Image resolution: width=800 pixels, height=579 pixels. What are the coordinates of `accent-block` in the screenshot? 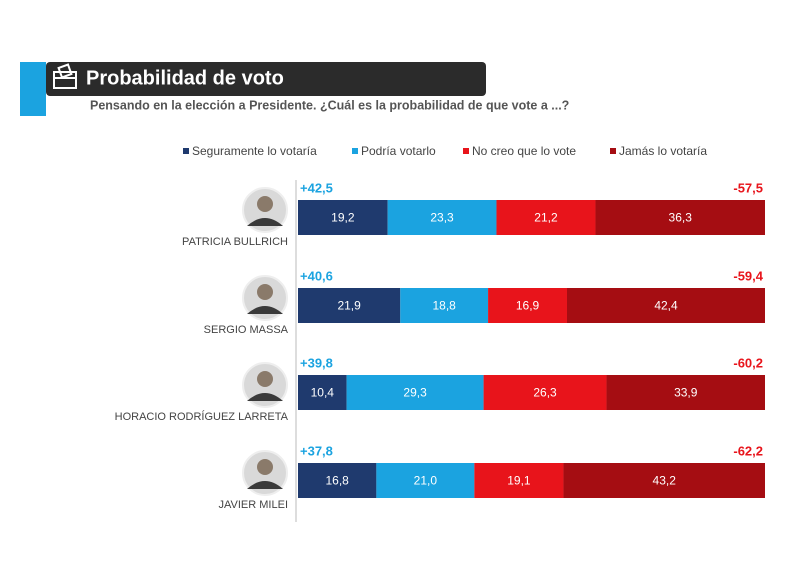 It's located at (33, 89).